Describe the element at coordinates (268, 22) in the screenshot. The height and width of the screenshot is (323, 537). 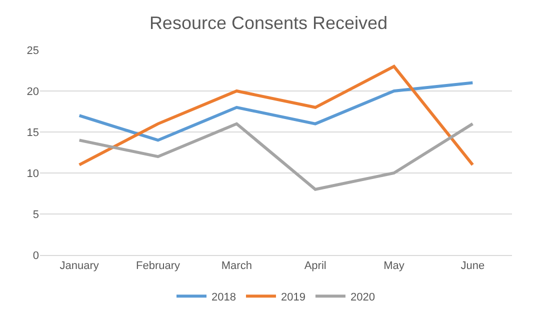
I see `chart-title: Resource Consents Received` at that location.